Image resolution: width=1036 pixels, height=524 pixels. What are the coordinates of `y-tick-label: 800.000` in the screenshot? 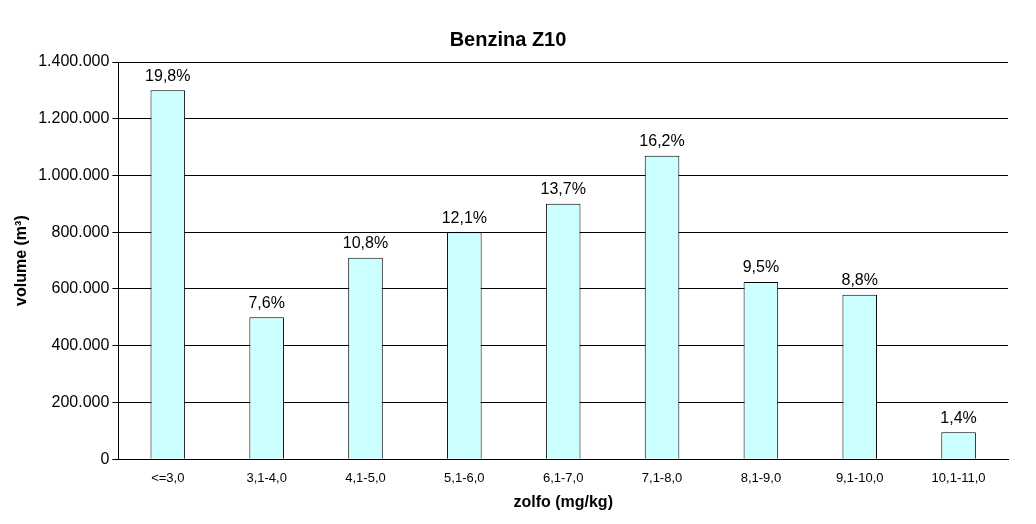 It's located at (80, 231).